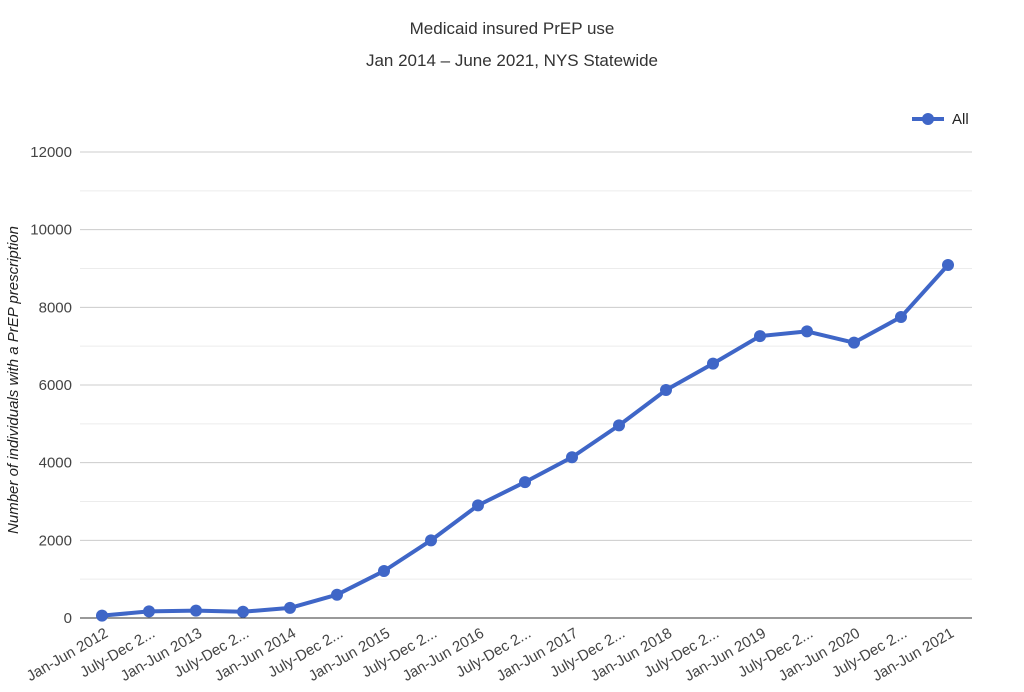  What do you see at coordinates (55, 307) in the screenshot?
I see `y-tick-label: 8000` at bounding box center [55, 307].